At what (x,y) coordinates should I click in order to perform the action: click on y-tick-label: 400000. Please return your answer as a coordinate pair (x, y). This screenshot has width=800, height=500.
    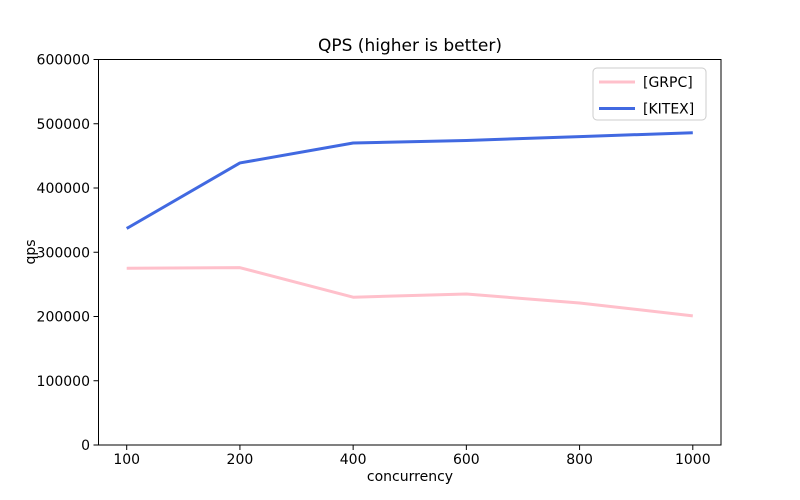
    Looking at the image, I should click on (63, 189).